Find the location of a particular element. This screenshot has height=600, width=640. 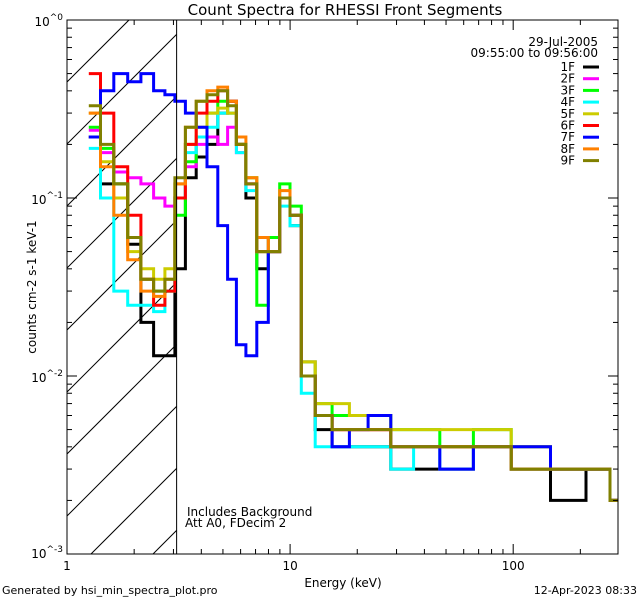

y-tick-label-1e-2: 10^-2 is located at coordinates (47, 377).